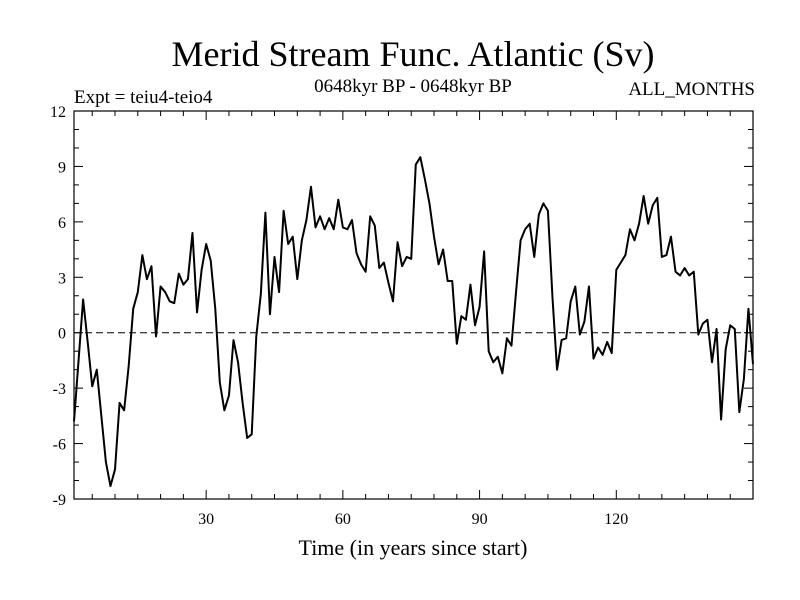  I want to click on x-tick-label: 120, so click(616, 519).